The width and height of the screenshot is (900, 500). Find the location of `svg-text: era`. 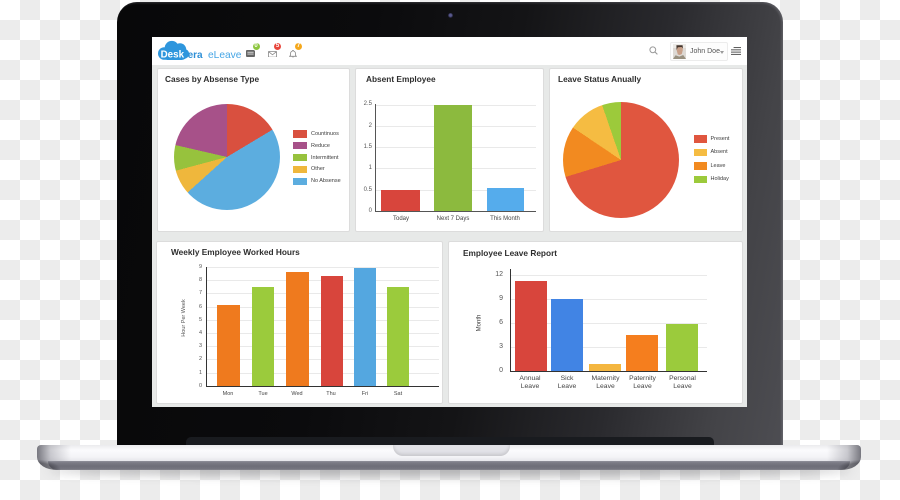

svg-text: era is located at coordinates (195, 55).